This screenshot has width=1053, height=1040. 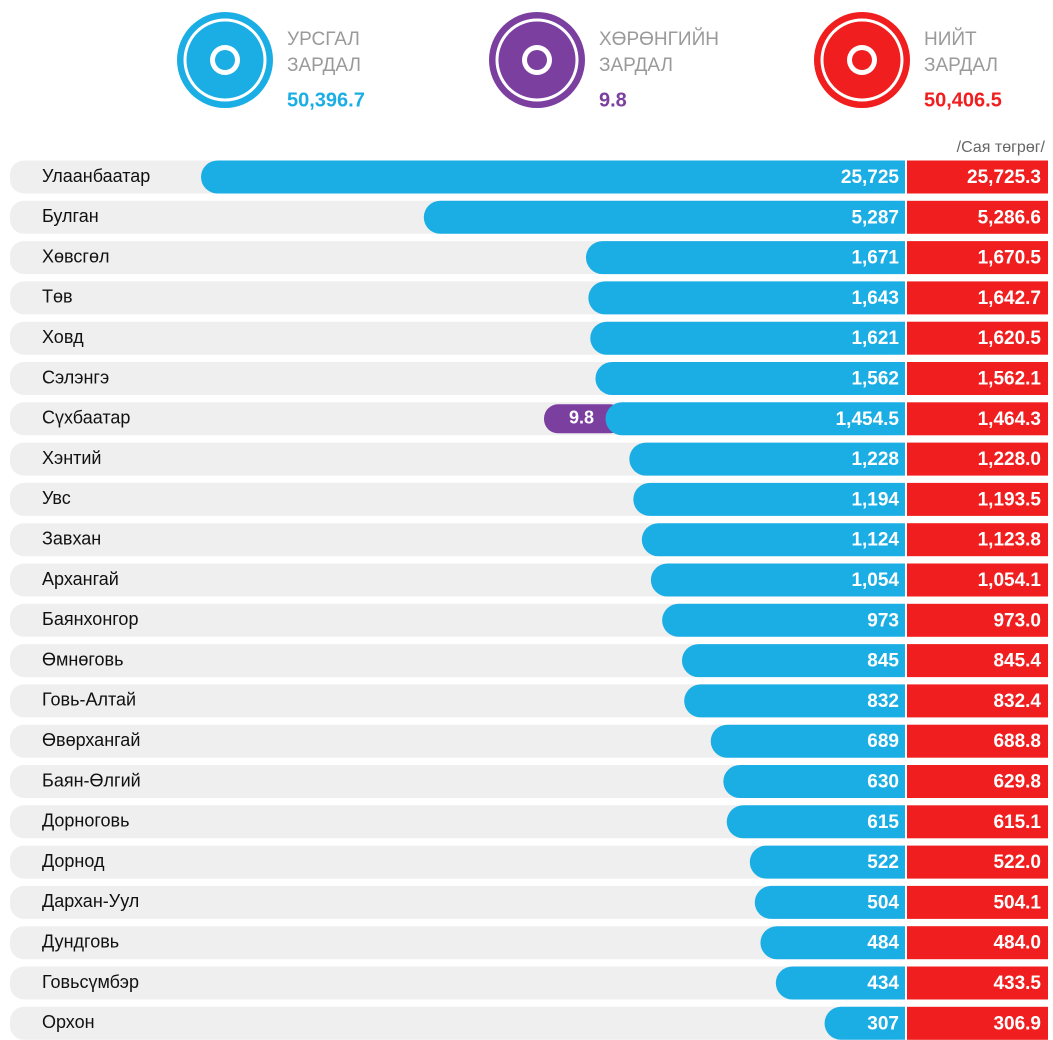 What do you see at coordinates (1010, 258) in the screenshot?
I see `total-value: 1,670.5` at bounding box center [1010, 258].